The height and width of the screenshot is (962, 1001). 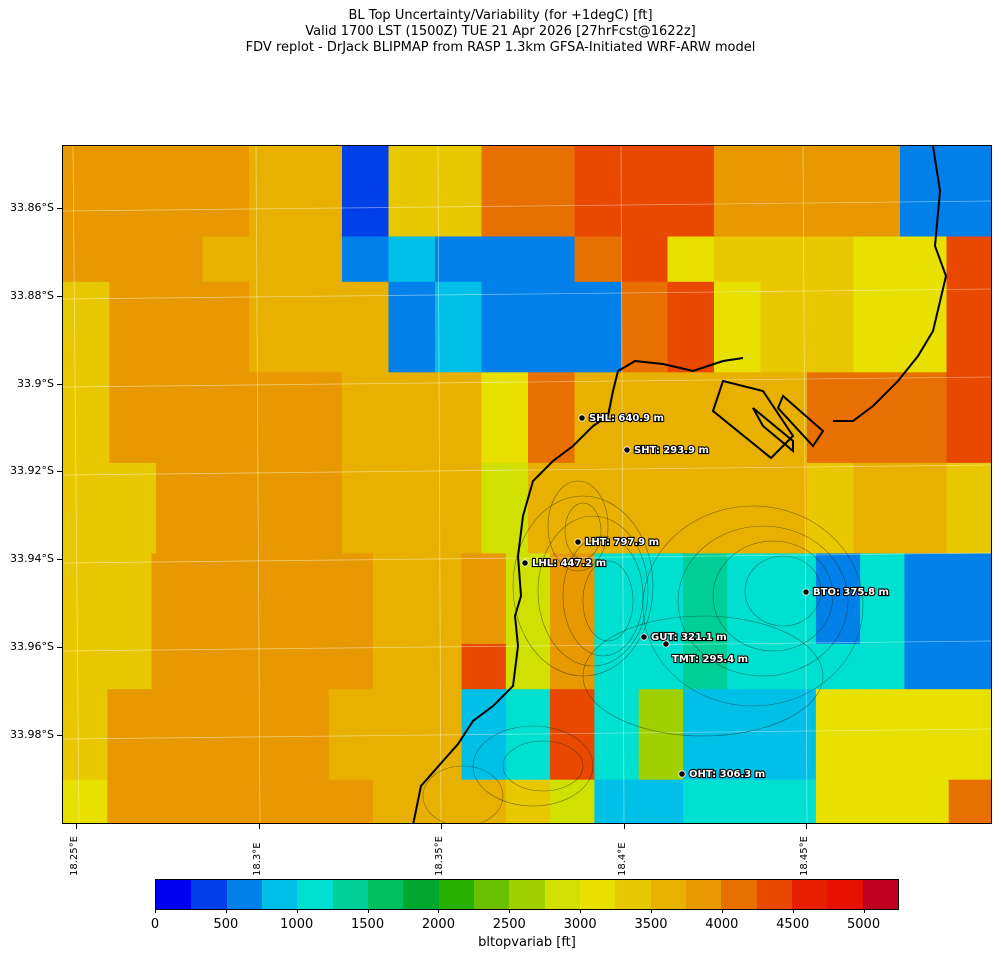 I want to click on colorbar-tick-label: 1000, so click(x=297, y=924).